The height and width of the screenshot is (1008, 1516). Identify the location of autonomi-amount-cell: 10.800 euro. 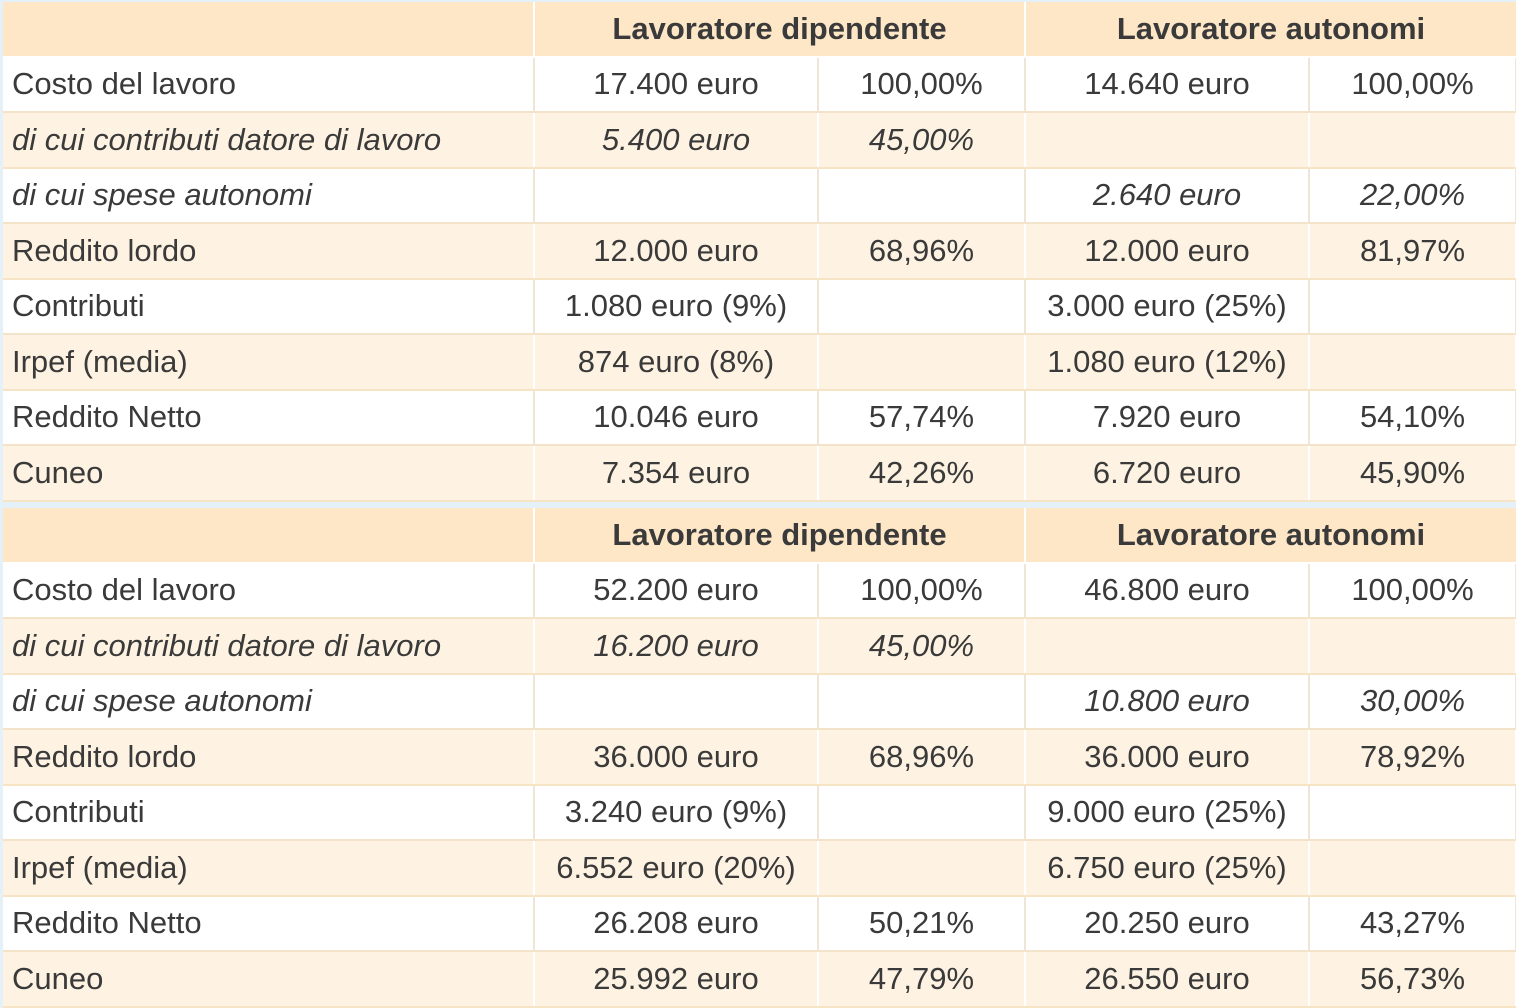
(1167, 701).